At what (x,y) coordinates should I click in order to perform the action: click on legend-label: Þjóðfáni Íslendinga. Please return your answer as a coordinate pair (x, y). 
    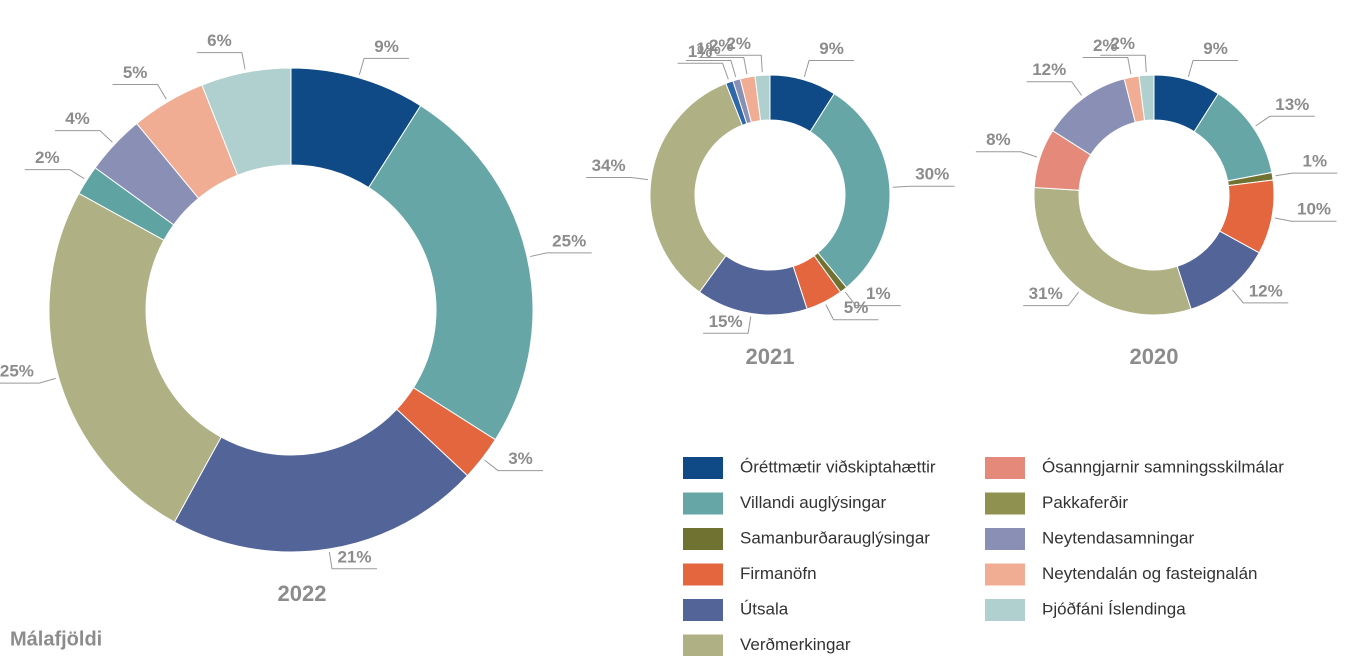
    Looking at the image, I should click on (1114, 608).